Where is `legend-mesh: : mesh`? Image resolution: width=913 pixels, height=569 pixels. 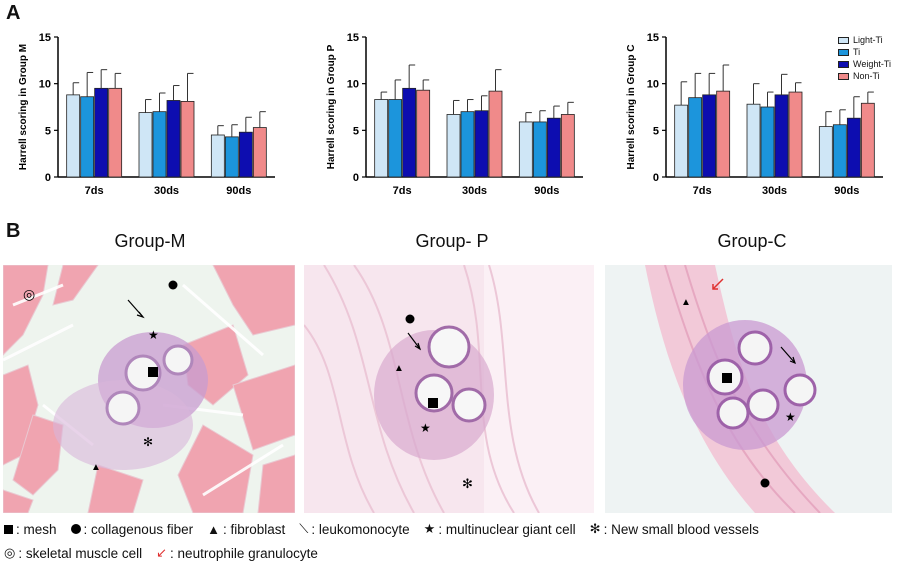
legend-mesh: : mesh is located at coordinates (30, 529).